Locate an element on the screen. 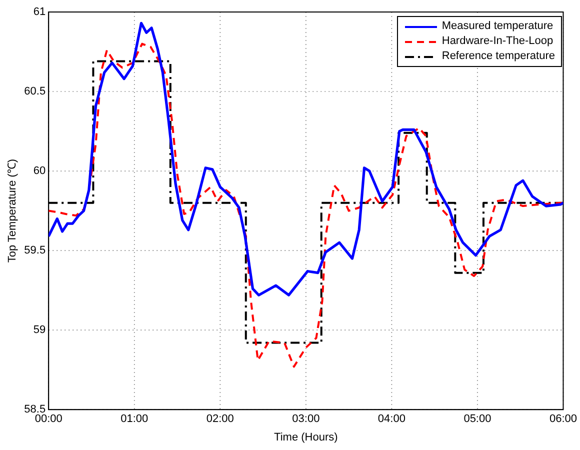 The image size is (580, 450). y-tick-label: 59 is located at coordinates (39, 330).